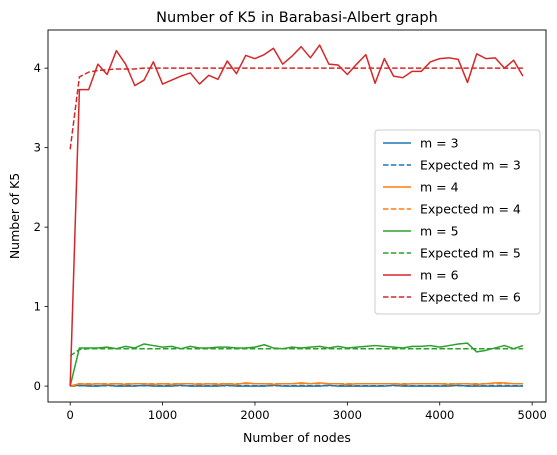 This screenshot has height=455, width=557. What do you see at coordinates (297, 437) in the screenshot?
I see `x-axis-label: Number of nodes` at bounding box center [297, 437].